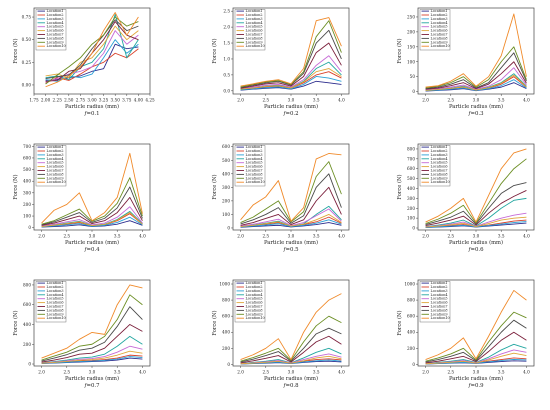 The height and width of the screenshot is (410, 550). Describe the element at coordinates (290, 114) in the screenshot. I see `panel-caption: f=0.2` at that location.